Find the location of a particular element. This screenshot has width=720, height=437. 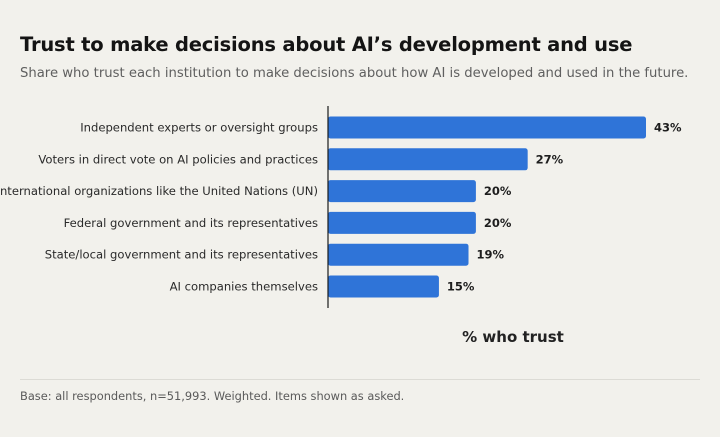

category-label: AI companies themselves is located at coordinates (244, 287).